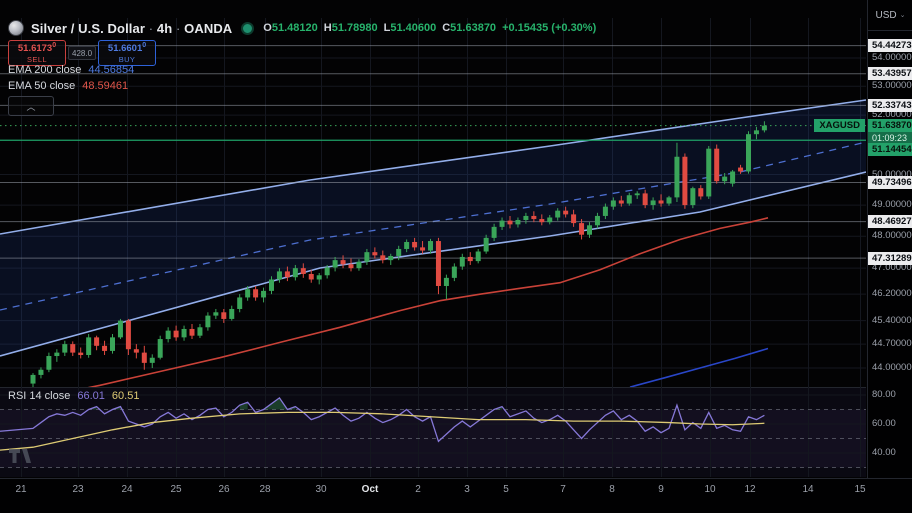  I want to click on price-tick: 45.40000, so click(892, 320).